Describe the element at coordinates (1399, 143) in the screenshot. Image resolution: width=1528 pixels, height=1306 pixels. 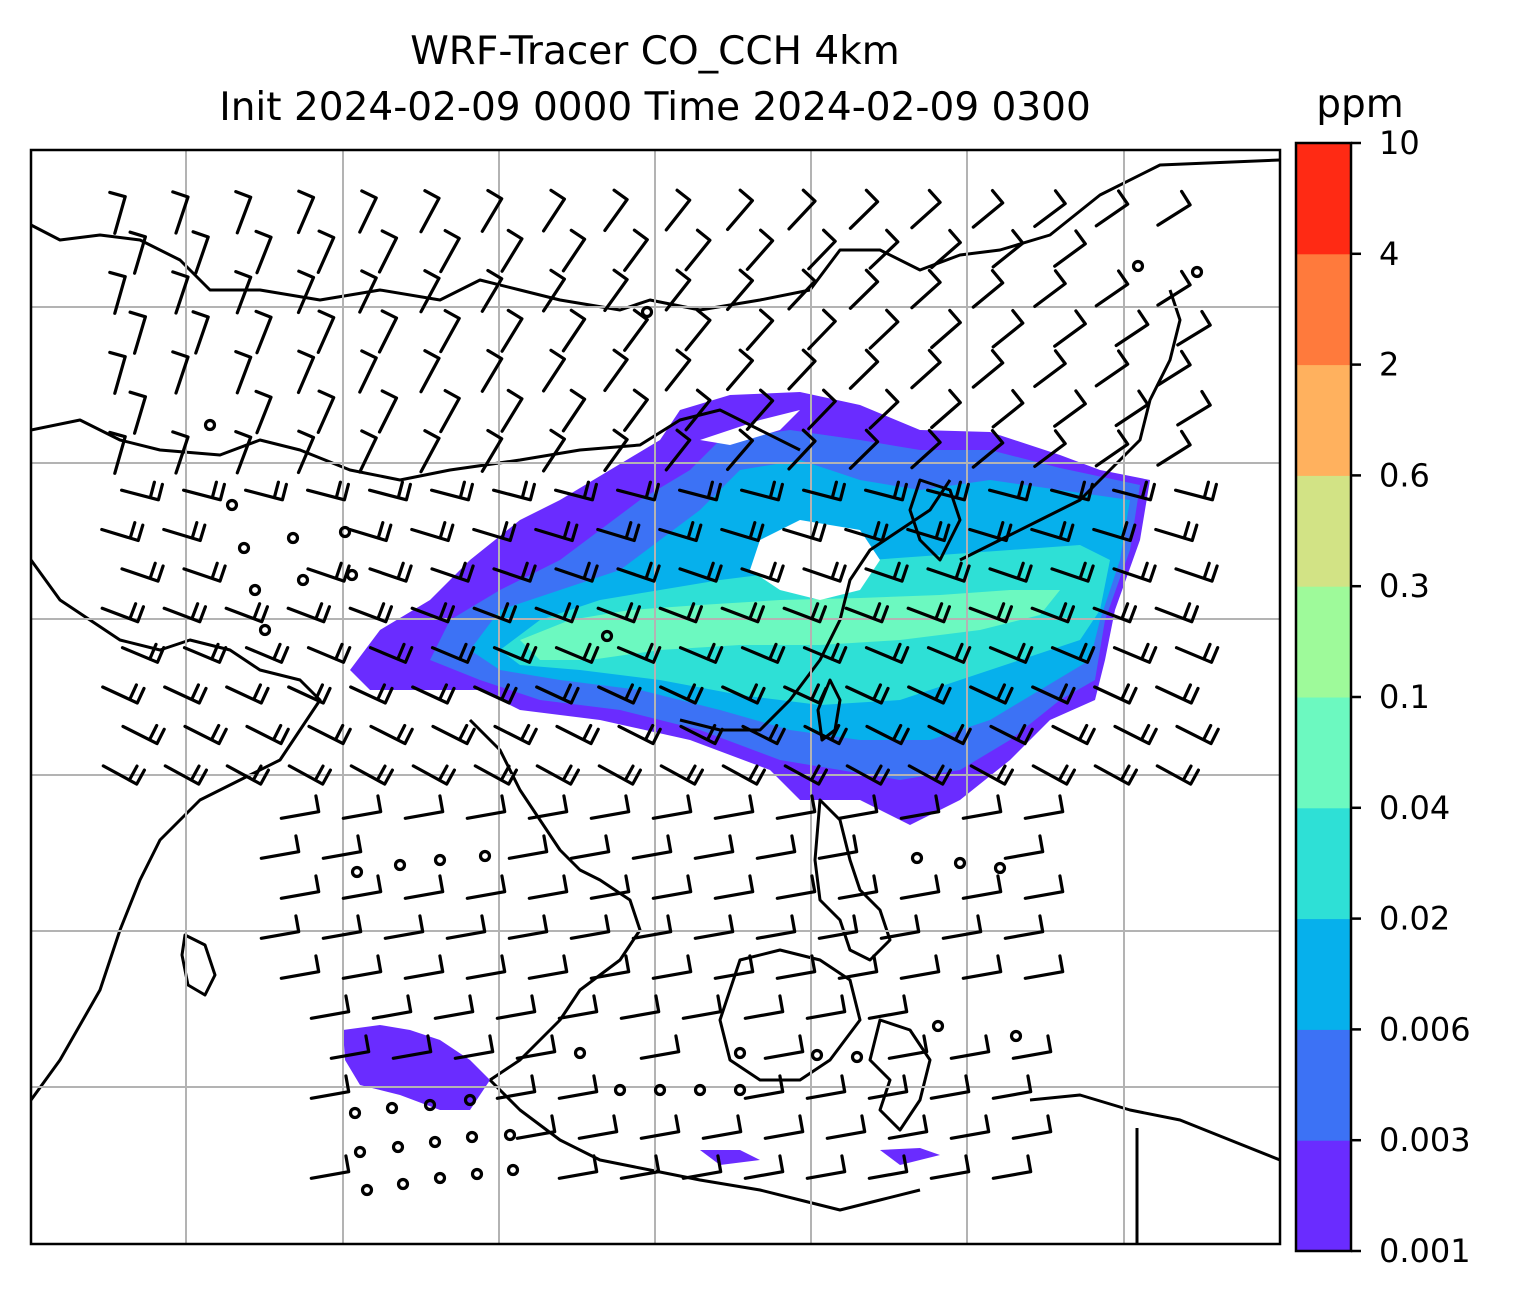
I see `colorbar-tick-label: 10` at that location.